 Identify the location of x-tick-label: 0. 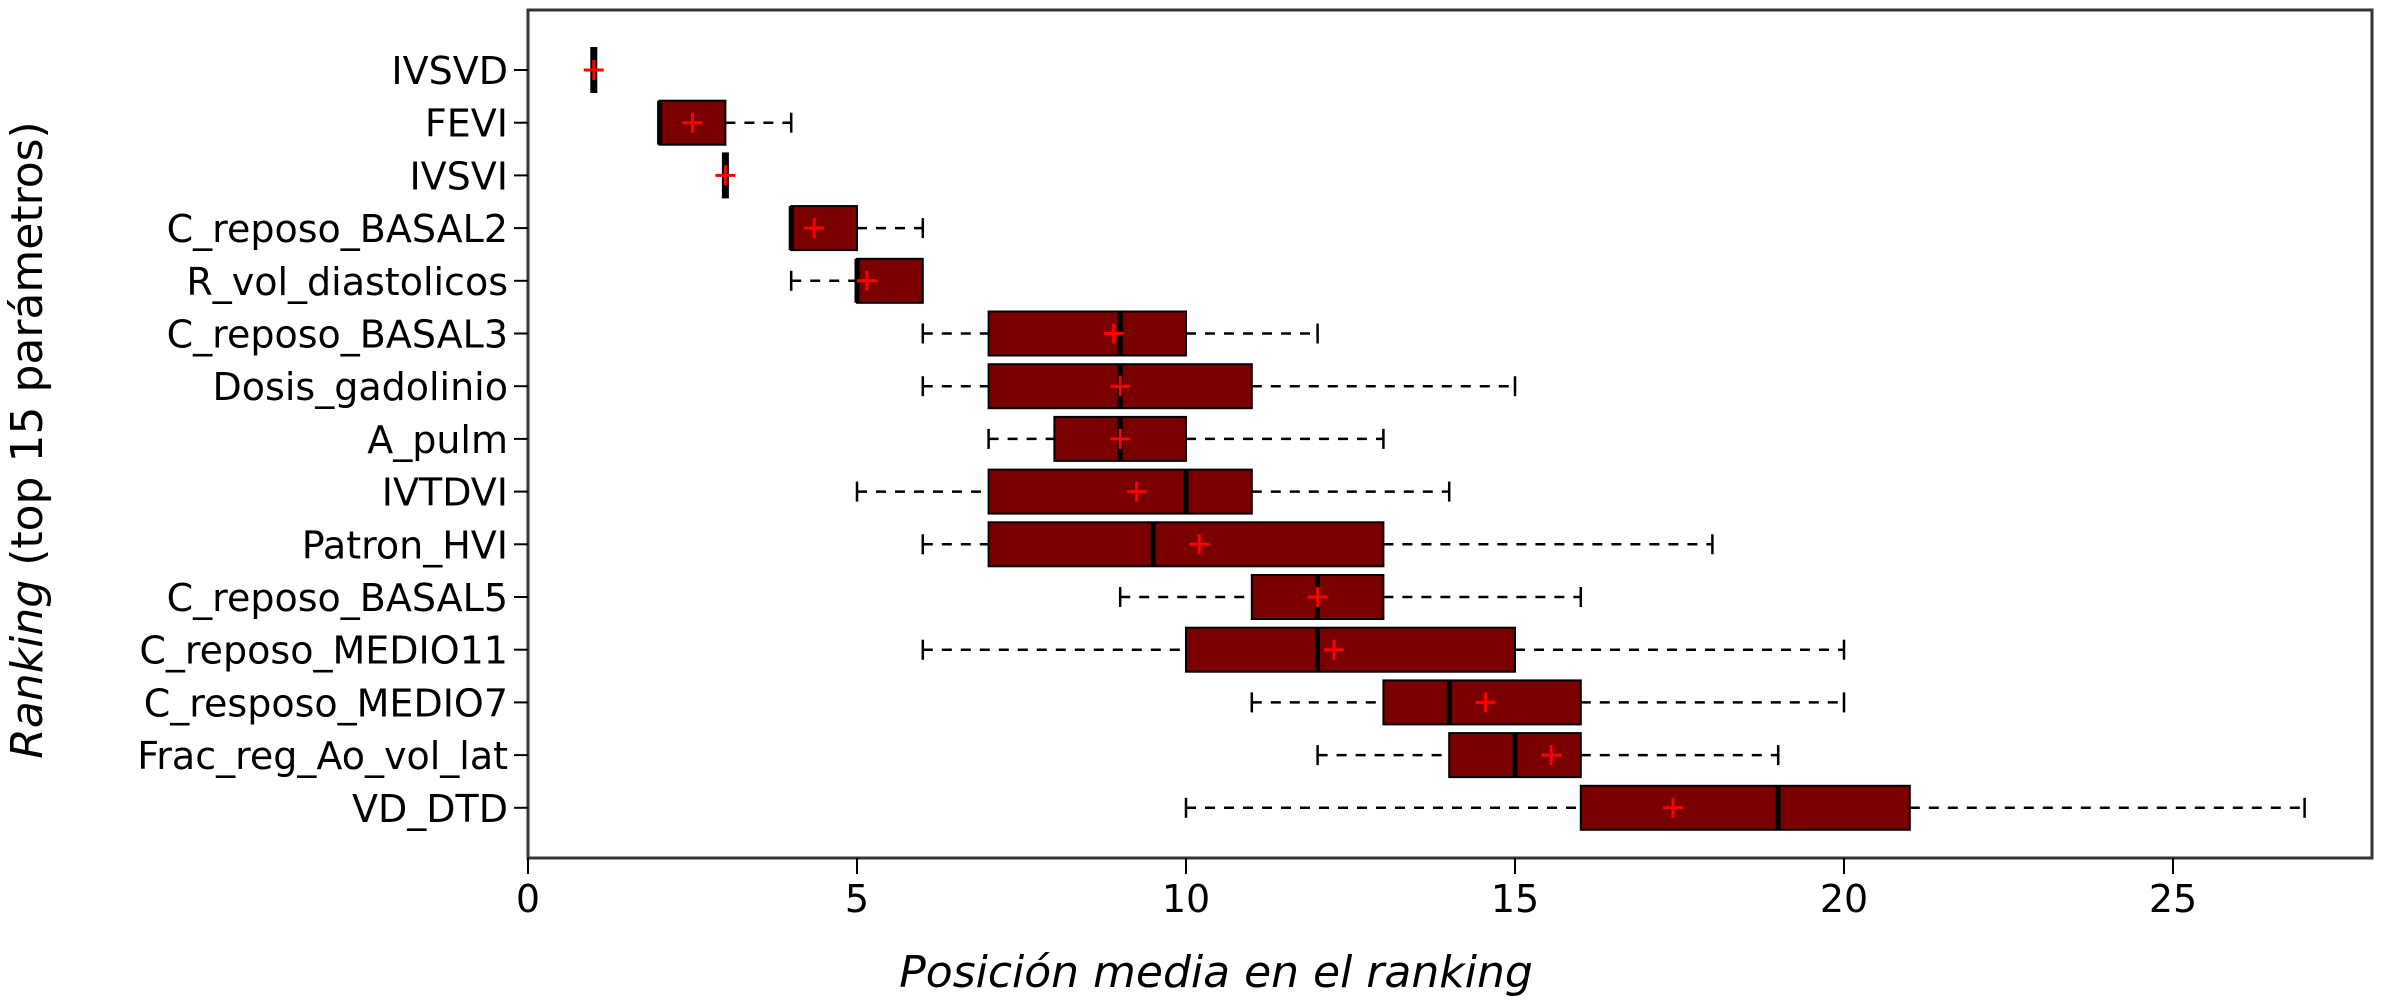
(528, 899).